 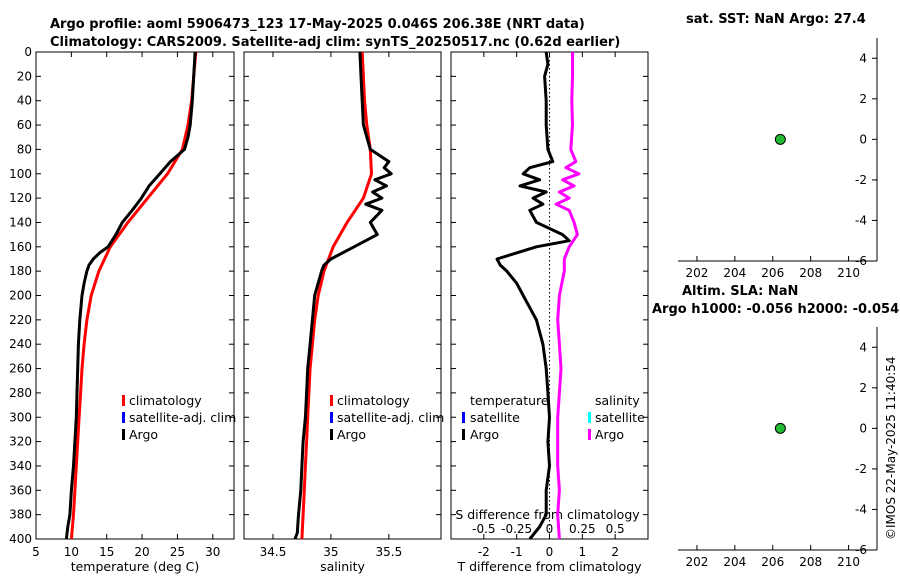 I want to click on temperature-x-axis-label: temperature (deg C), so click(x=135, y=566).